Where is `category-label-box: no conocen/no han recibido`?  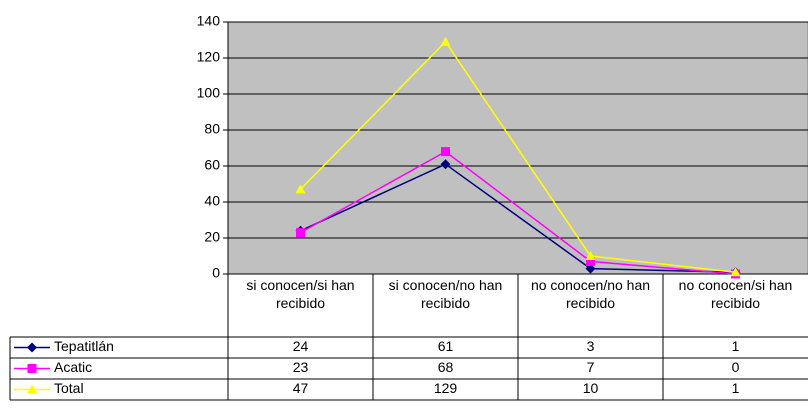 category-label-box: no conocen/no han recibido is located at coordinates (590, 294).